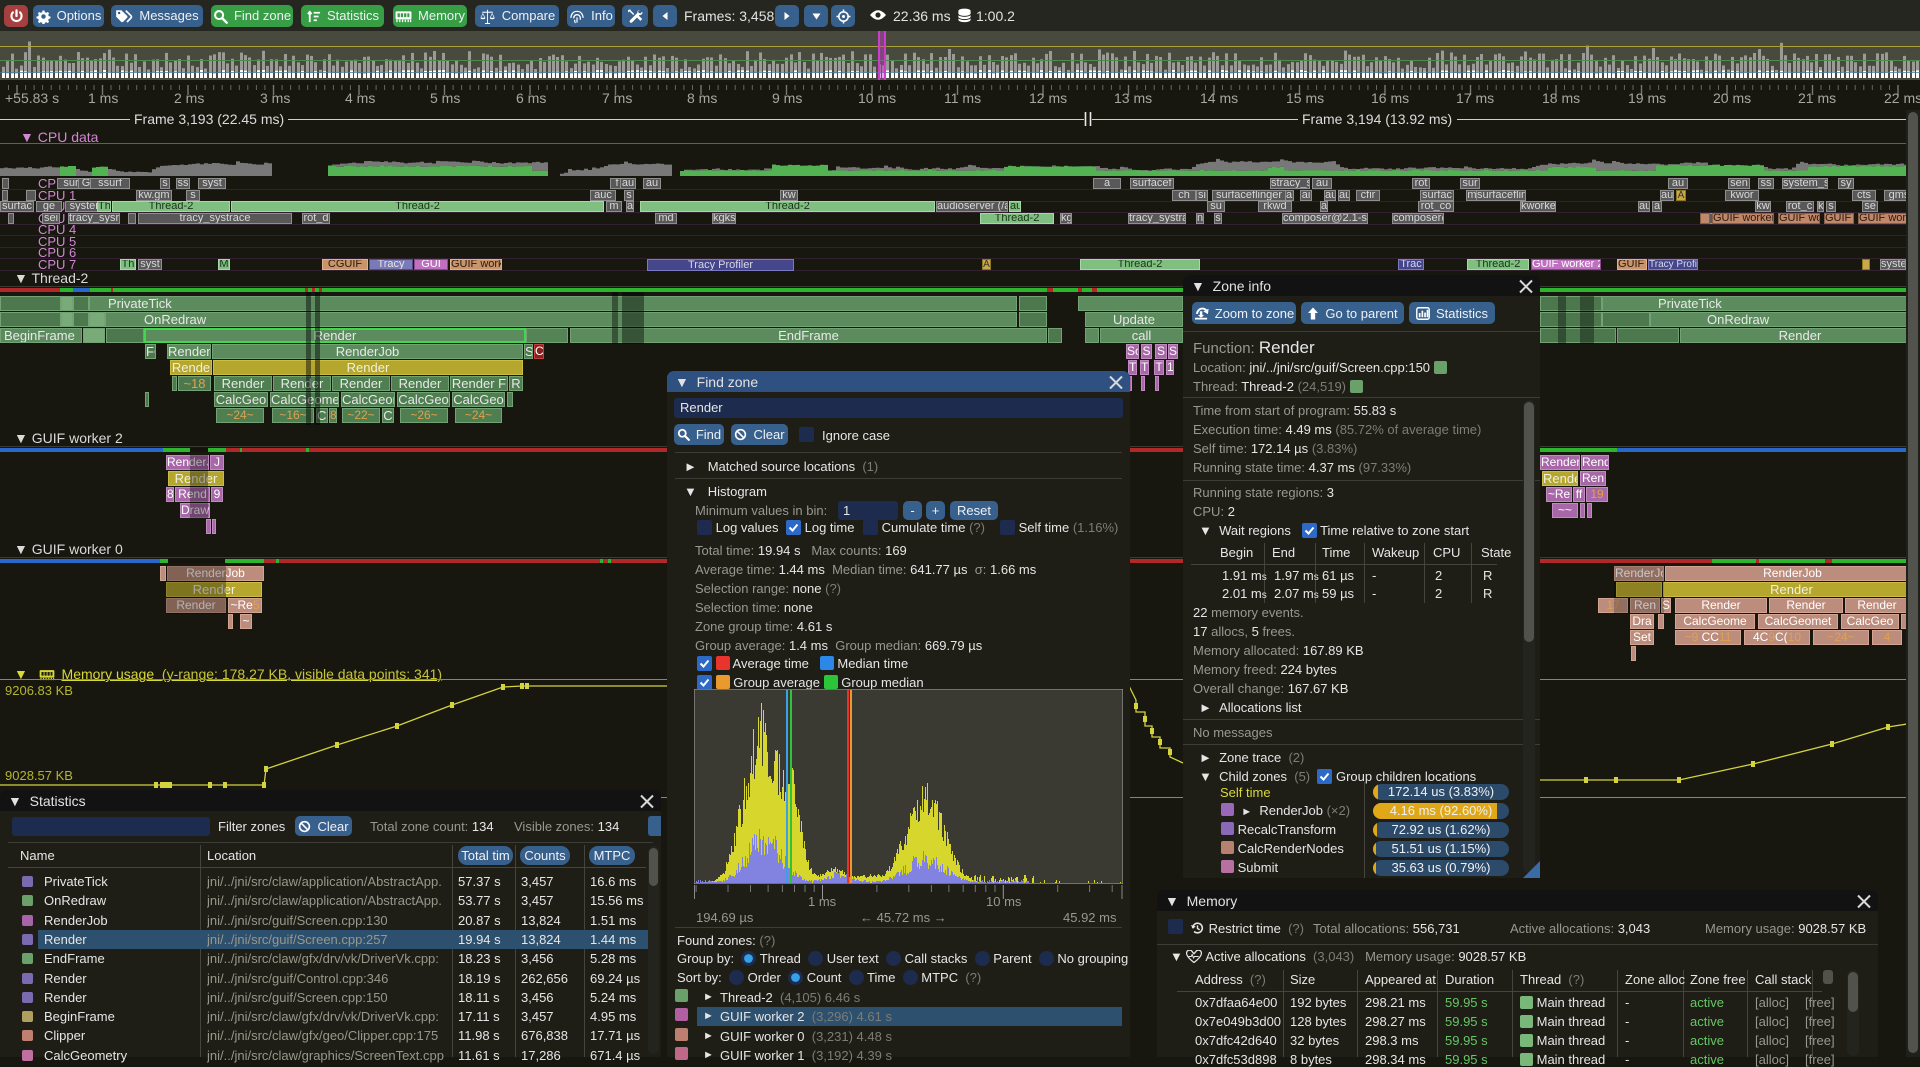 This screenshot has height=1067, width=1920. What do you see at coordinates (360, 98) in the screenshot?
I see `svg-text: 4 ms` at bounding box center [360, 98].